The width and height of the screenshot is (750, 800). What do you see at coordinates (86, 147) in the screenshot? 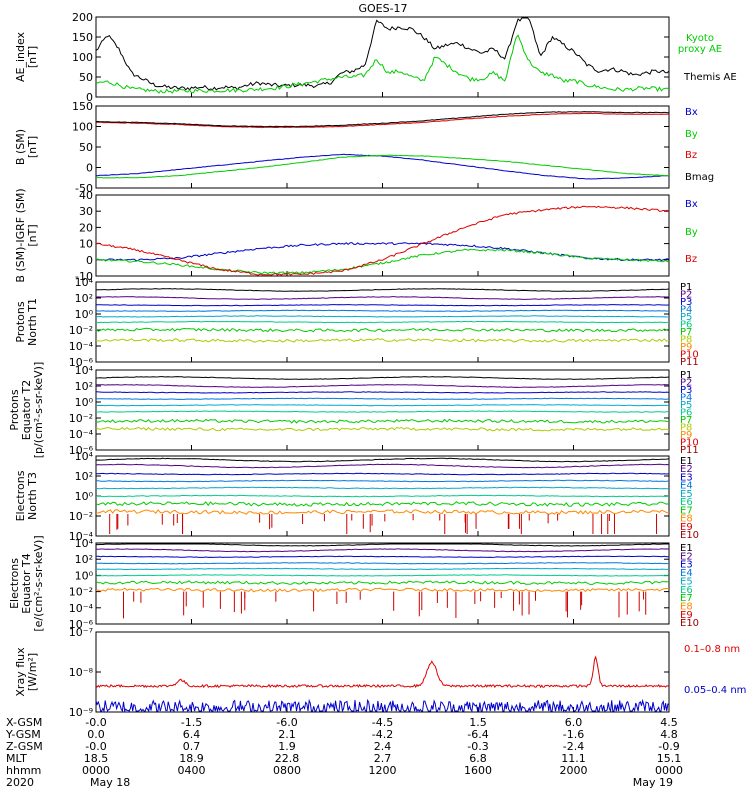
I see `y-tick-label: 50` at bounding box center [86, 147].